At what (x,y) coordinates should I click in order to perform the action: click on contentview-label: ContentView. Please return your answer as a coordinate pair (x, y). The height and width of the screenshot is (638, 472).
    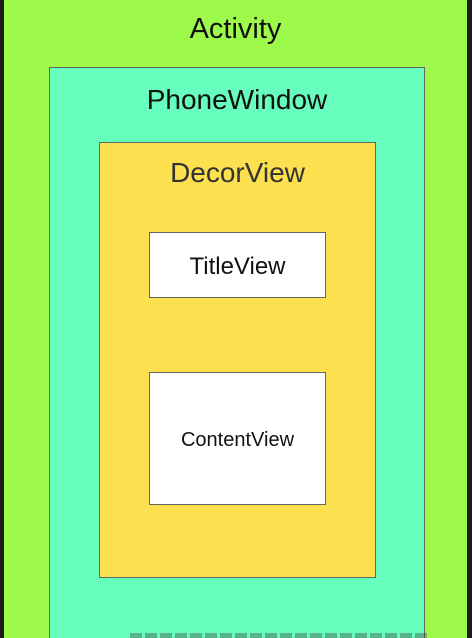
    Looking at the image, I should click on (237, 440).